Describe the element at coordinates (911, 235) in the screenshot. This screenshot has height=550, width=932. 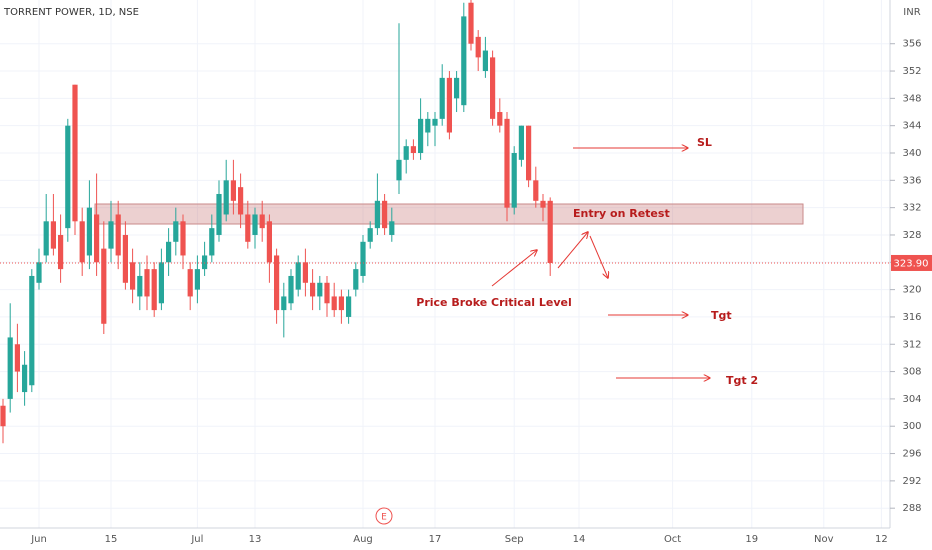
I see `y-tick-label: 328` at that location.